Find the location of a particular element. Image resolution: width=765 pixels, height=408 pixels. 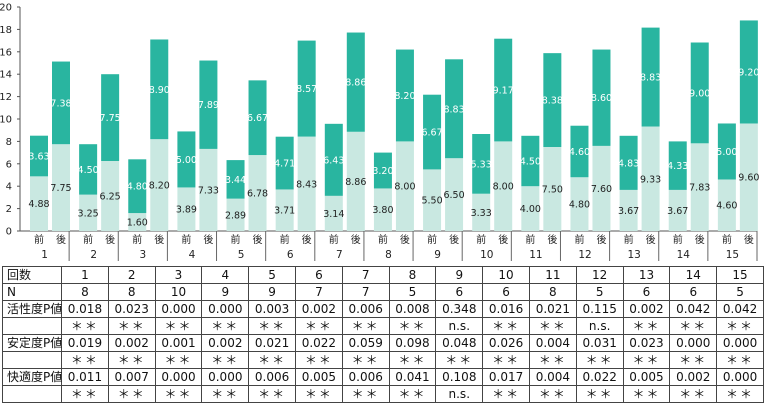

table-cell: 0.042 is located at coordinates (740, 309).